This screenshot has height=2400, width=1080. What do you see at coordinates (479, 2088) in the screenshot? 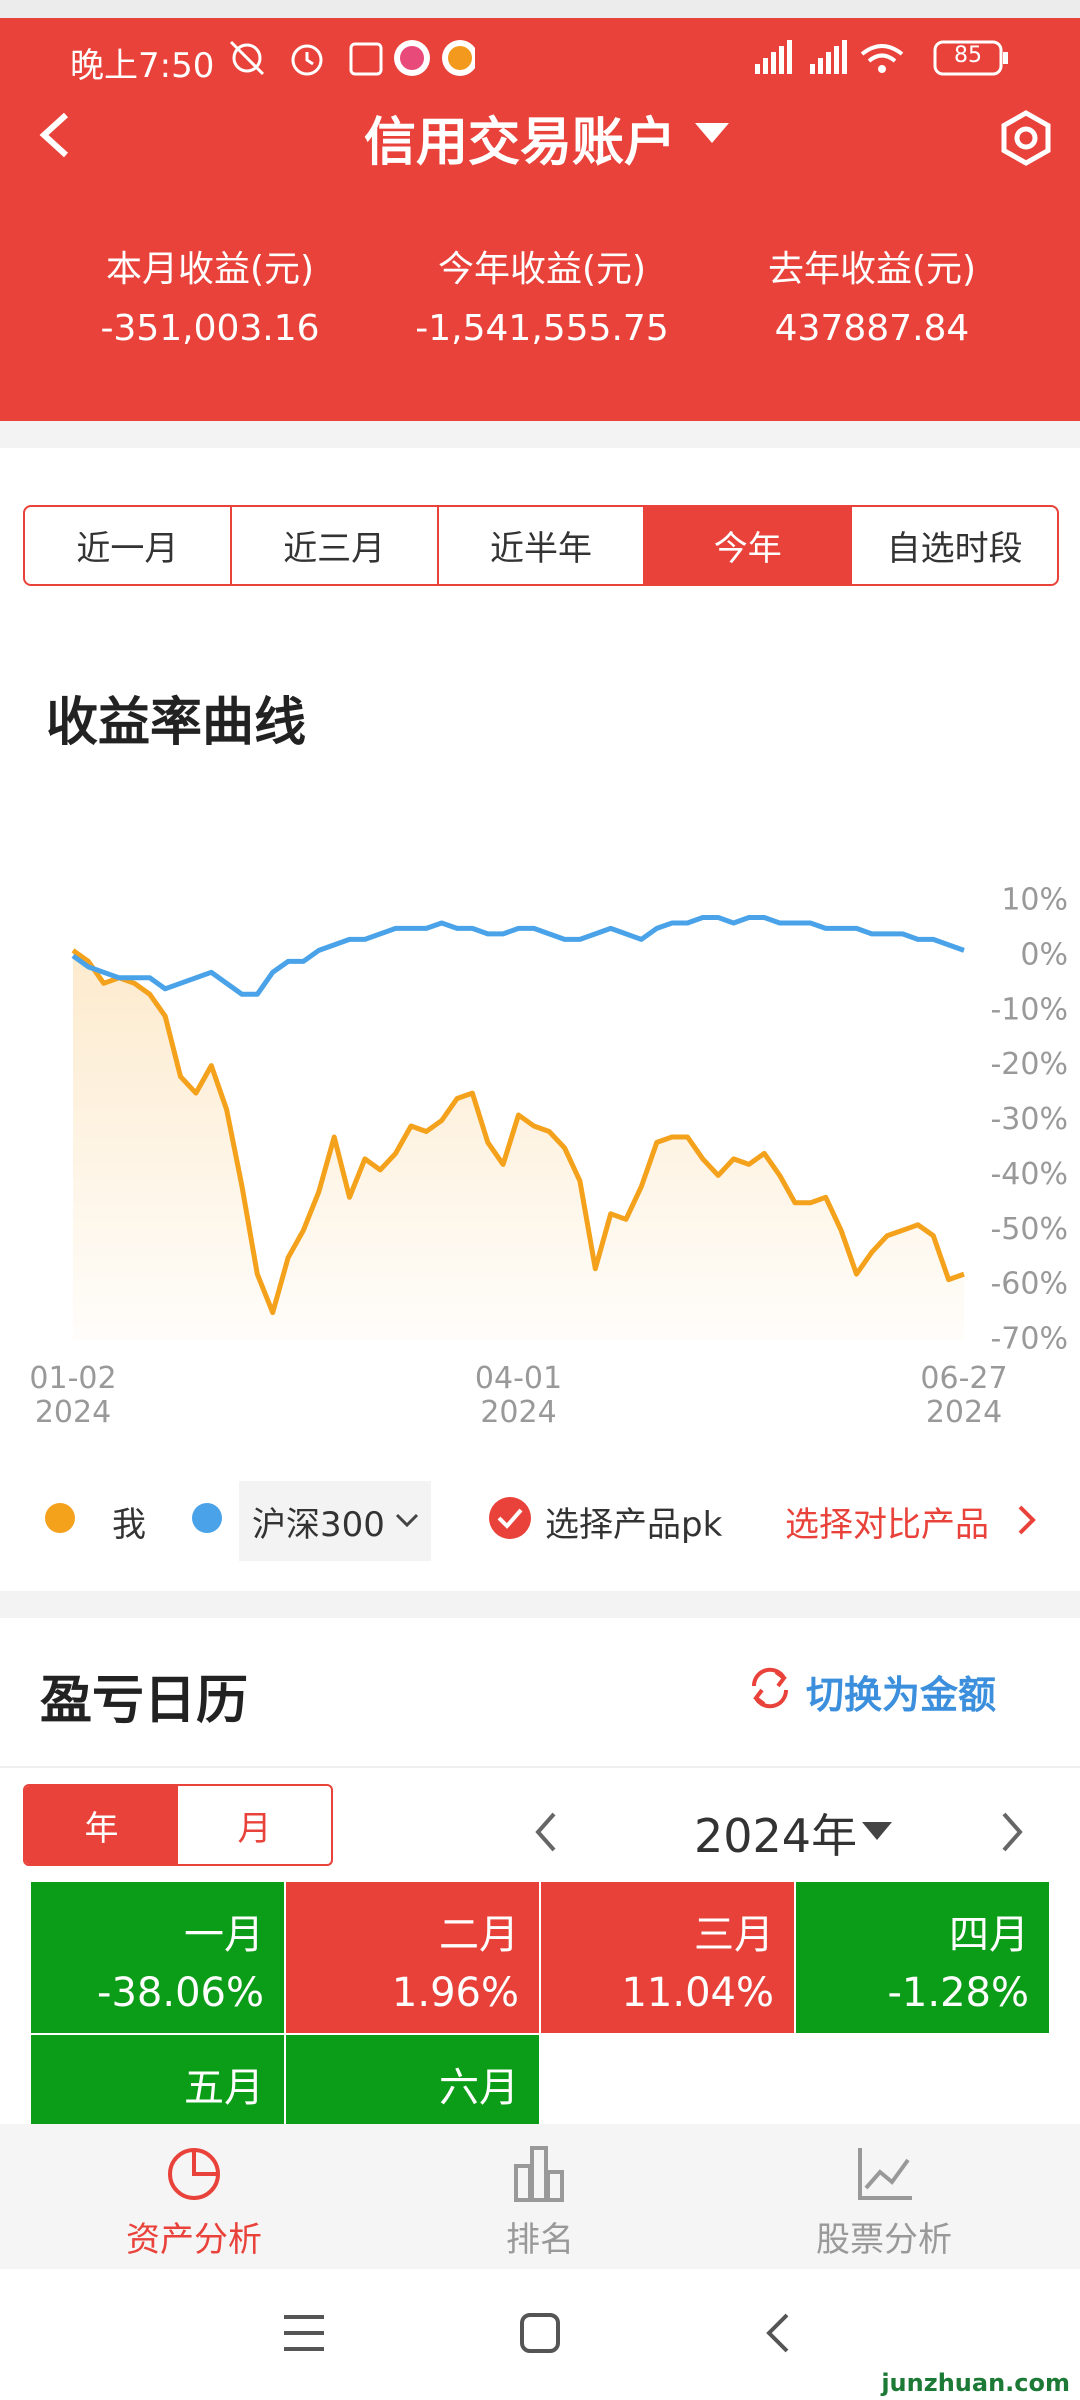
I see `month-name: 六月` at bounding box center [479, 2088].